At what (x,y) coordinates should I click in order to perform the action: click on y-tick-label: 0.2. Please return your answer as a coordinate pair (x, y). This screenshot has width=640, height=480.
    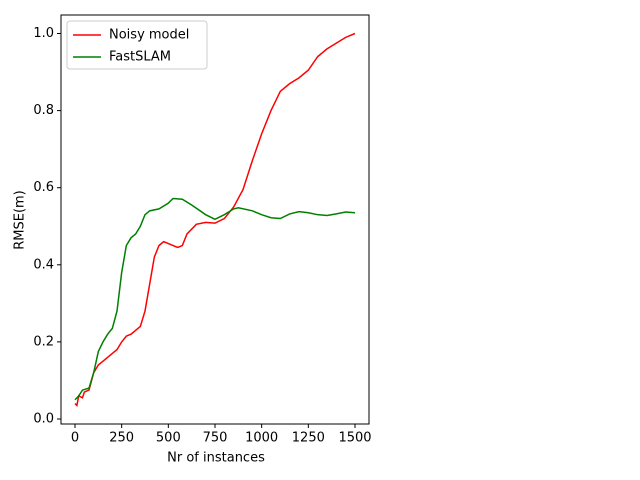
    Looking at the image, I should click on (43, 341).